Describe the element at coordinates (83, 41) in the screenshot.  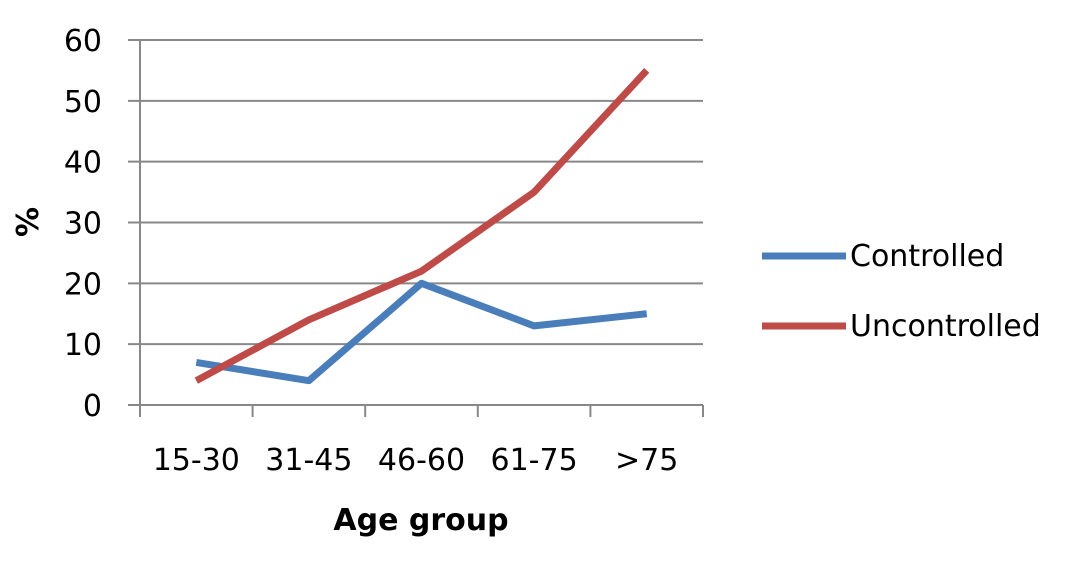
I see `y-tick-label: 60` at that location.